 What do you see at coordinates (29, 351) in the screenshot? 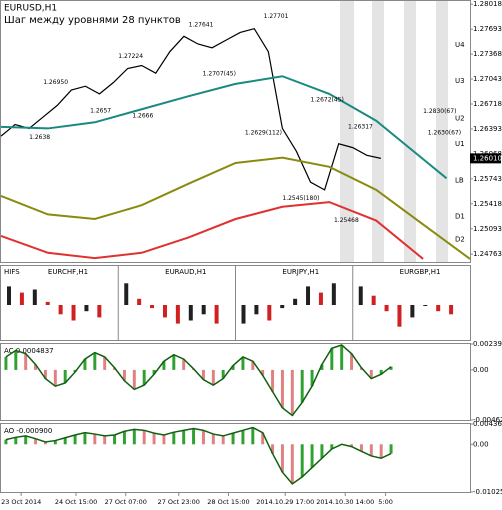
I see `panel-title: AC 0.0004837` at bounding box center [29, 351].